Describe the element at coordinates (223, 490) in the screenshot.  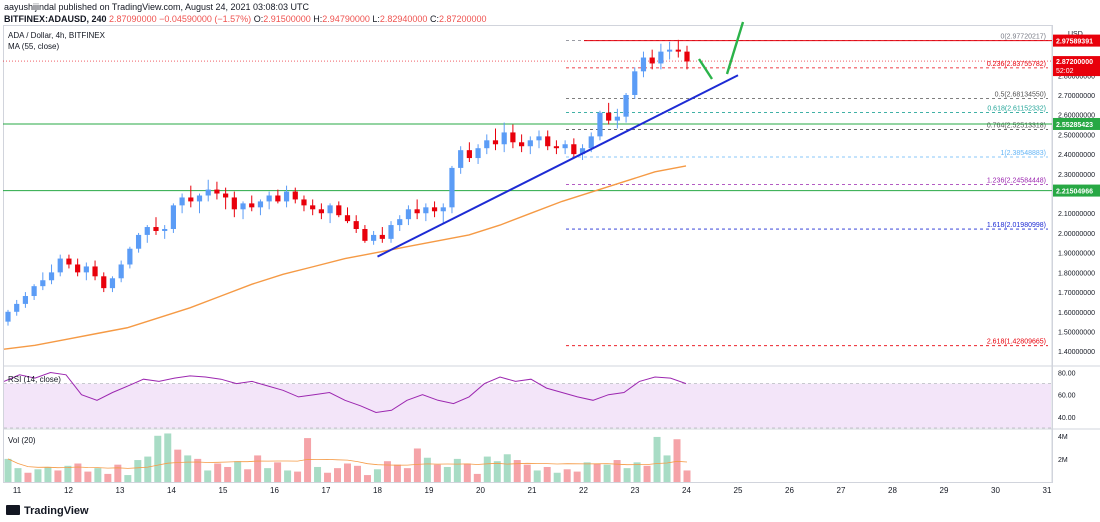
I see `x-tick-label: 15` at that location.